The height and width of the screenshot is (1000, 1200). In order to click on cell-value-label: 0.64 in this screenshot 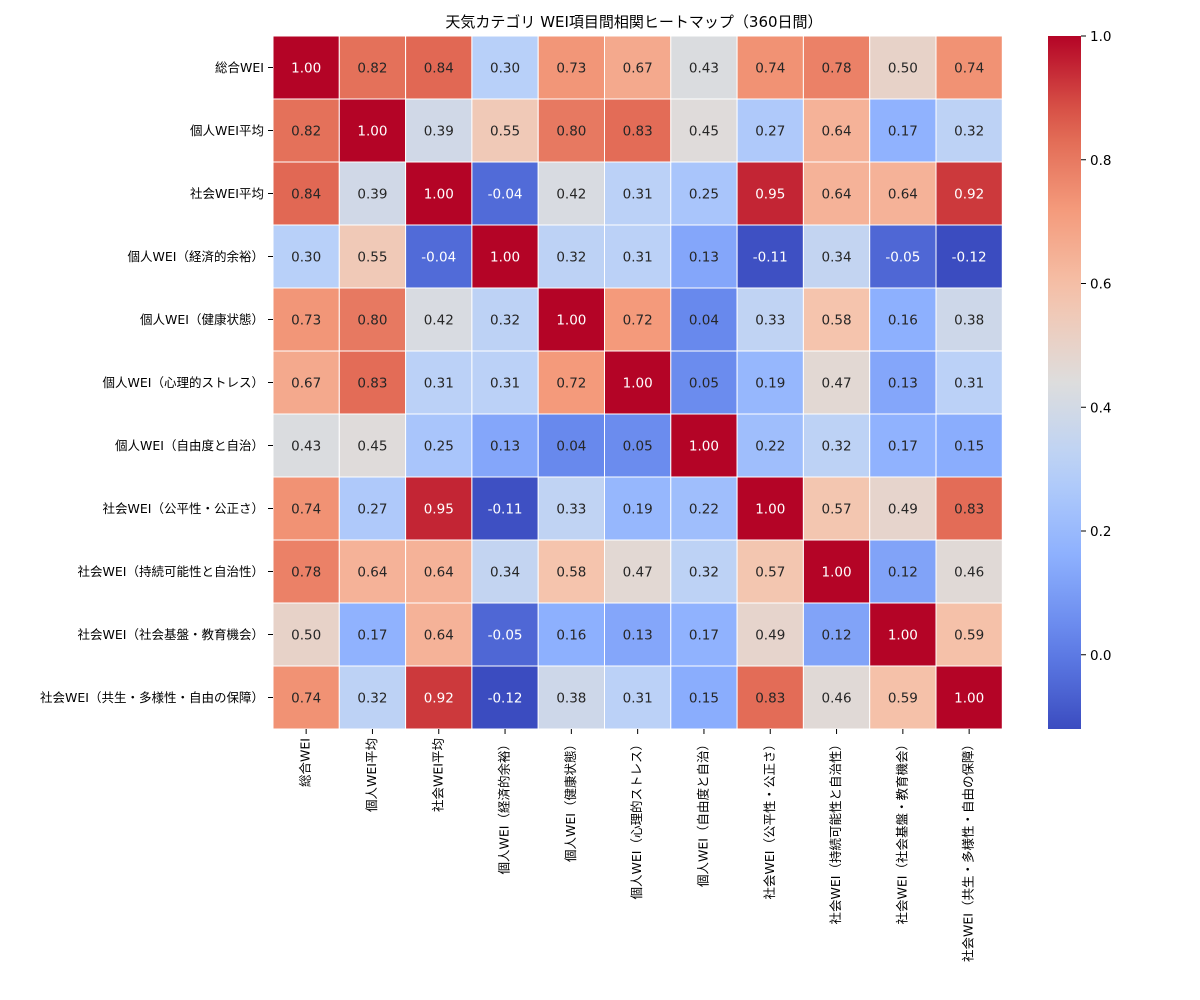, I will do `click(903, 195)`.